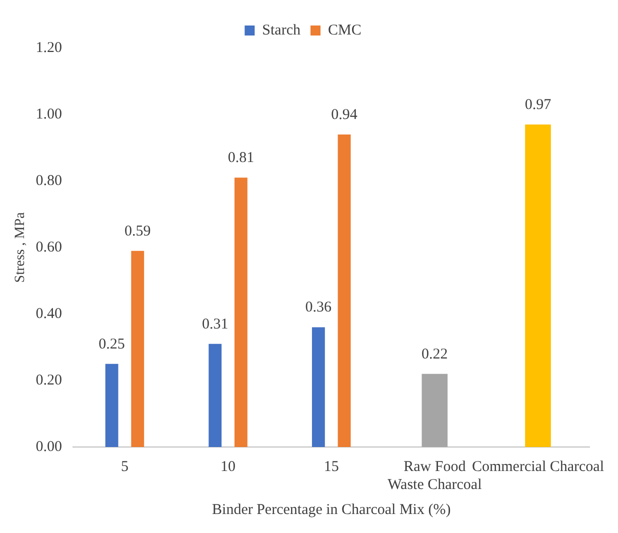 This screenshot has width=618, height=533. Describe the element at coordinates (49, 446) in the screenshot. I see `y-tick-label: 0.00` at that location.